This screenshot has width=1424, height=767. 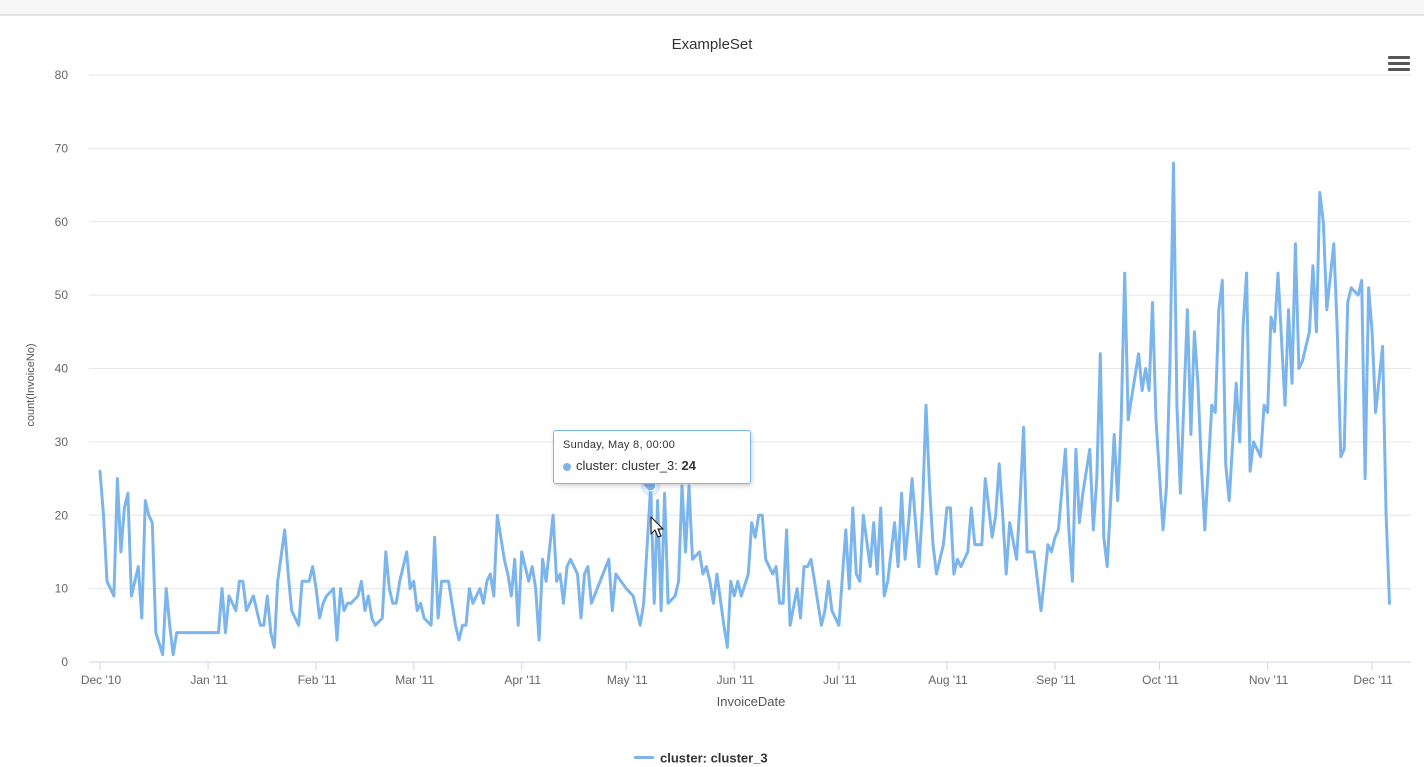 What do you see at coordinates (64, 662) in the screenshot?
I see `y-tick-label: 0` at bounding box center [64, 662].